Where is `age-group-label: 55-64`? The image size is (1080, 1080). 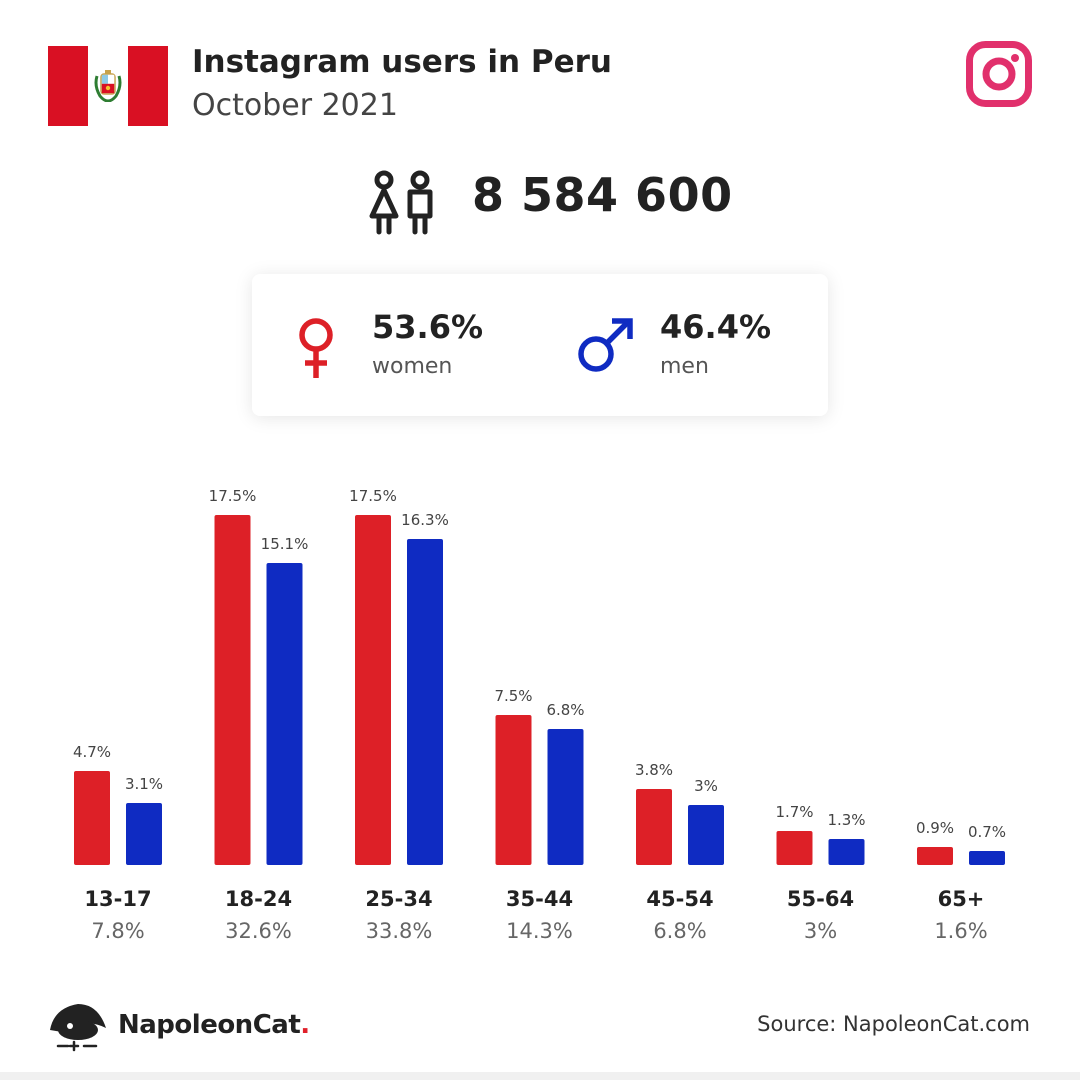 age-group-label: 55-64 is located at coordinates (820, 899).